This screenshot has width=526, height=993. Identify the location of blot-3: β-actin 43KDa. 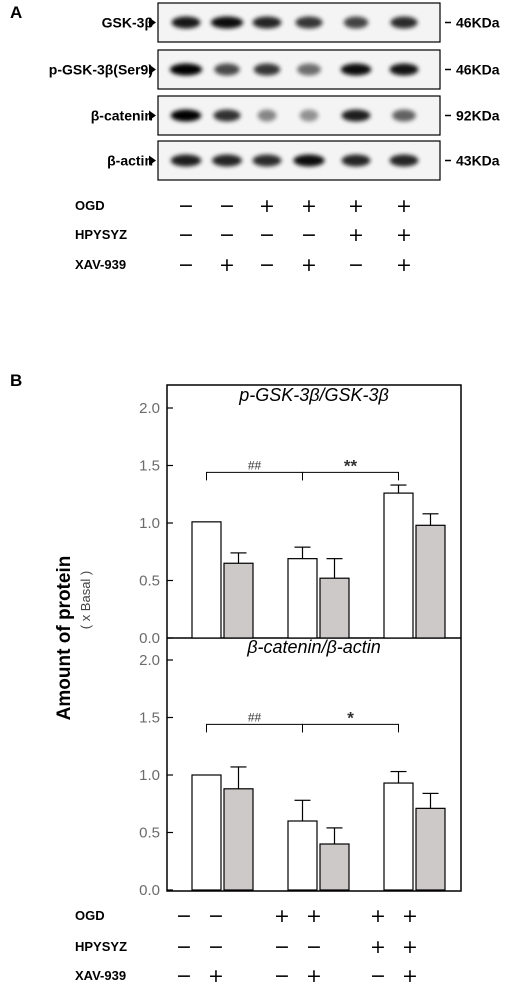
(303, 160).